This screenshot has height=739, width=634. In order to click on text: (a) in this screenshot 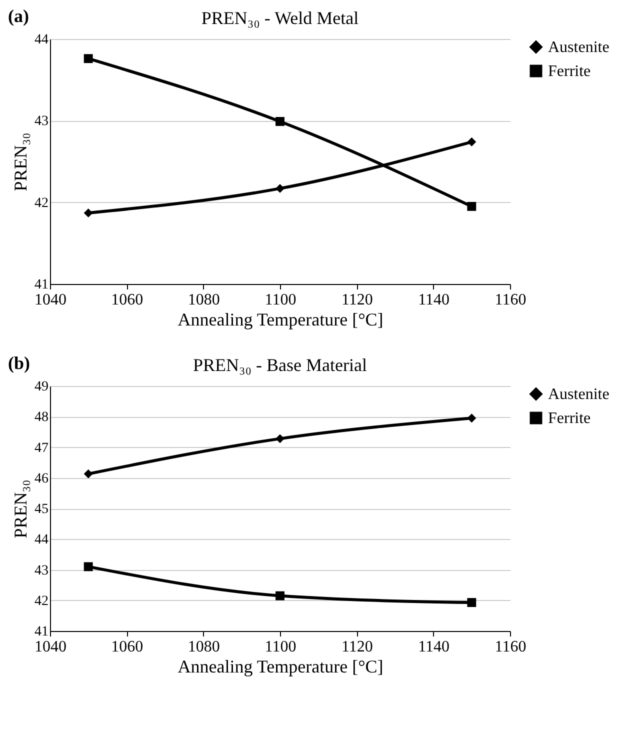, I will do `click(18, 16)`.